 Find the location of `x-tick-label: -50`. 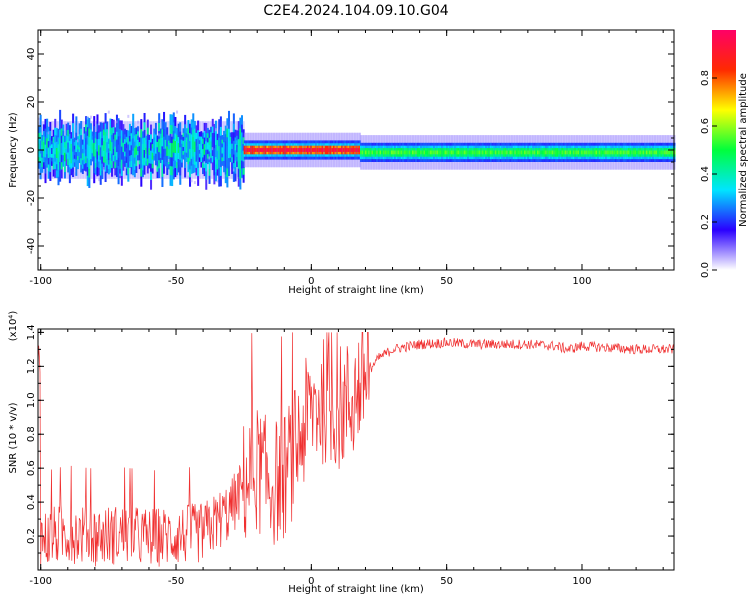

x-tick-label: -50 is located at coordinates (176, 581).